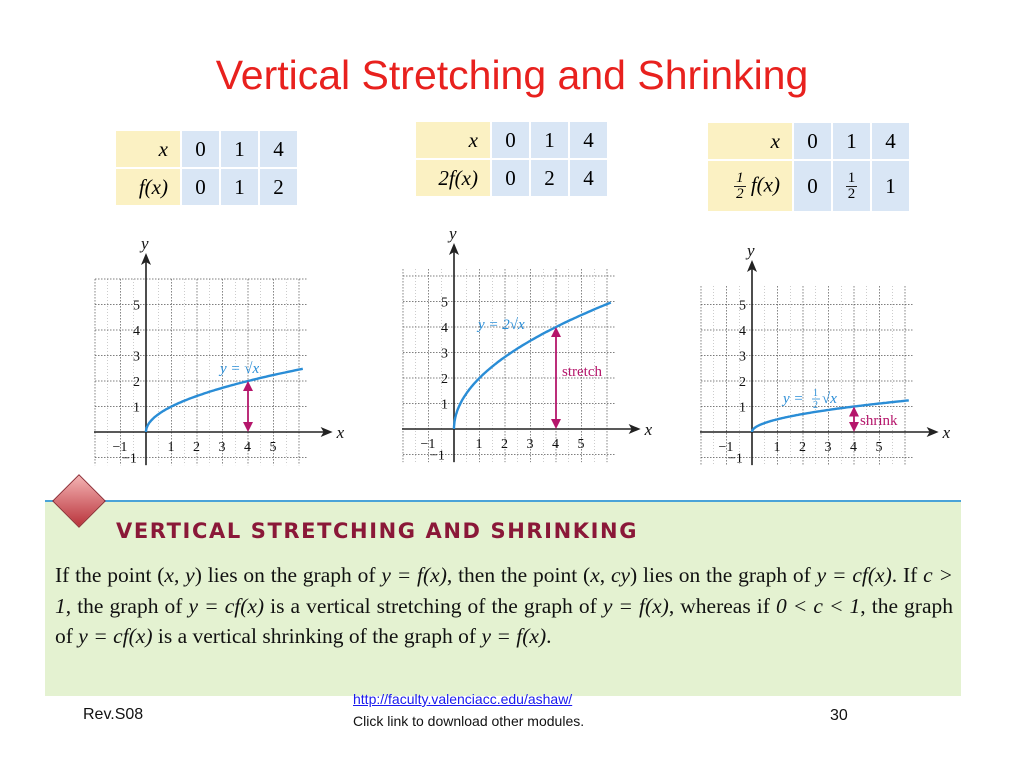 Image resolution: width=1024 pixels, height=768 pixels. I want to click on table-header-fx: f(x), so click(148, 187).